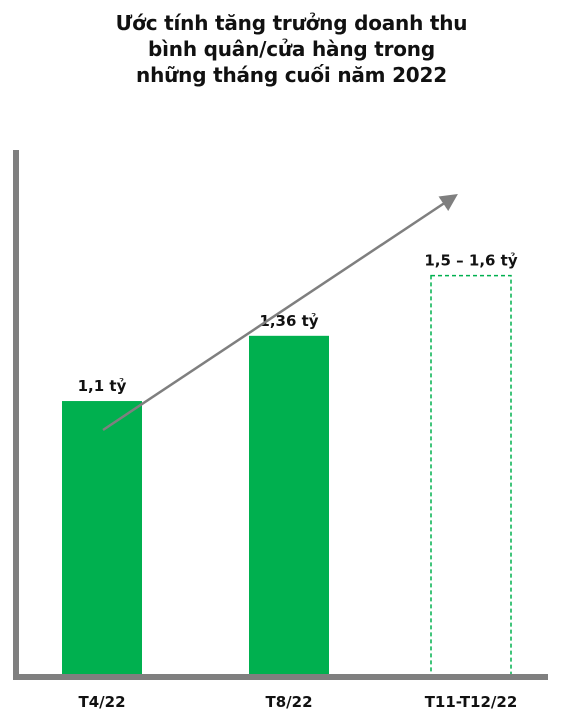 The image size is (583, 725). I want to click on value-label-1: 1,1 tỷ, so click(102, 386).